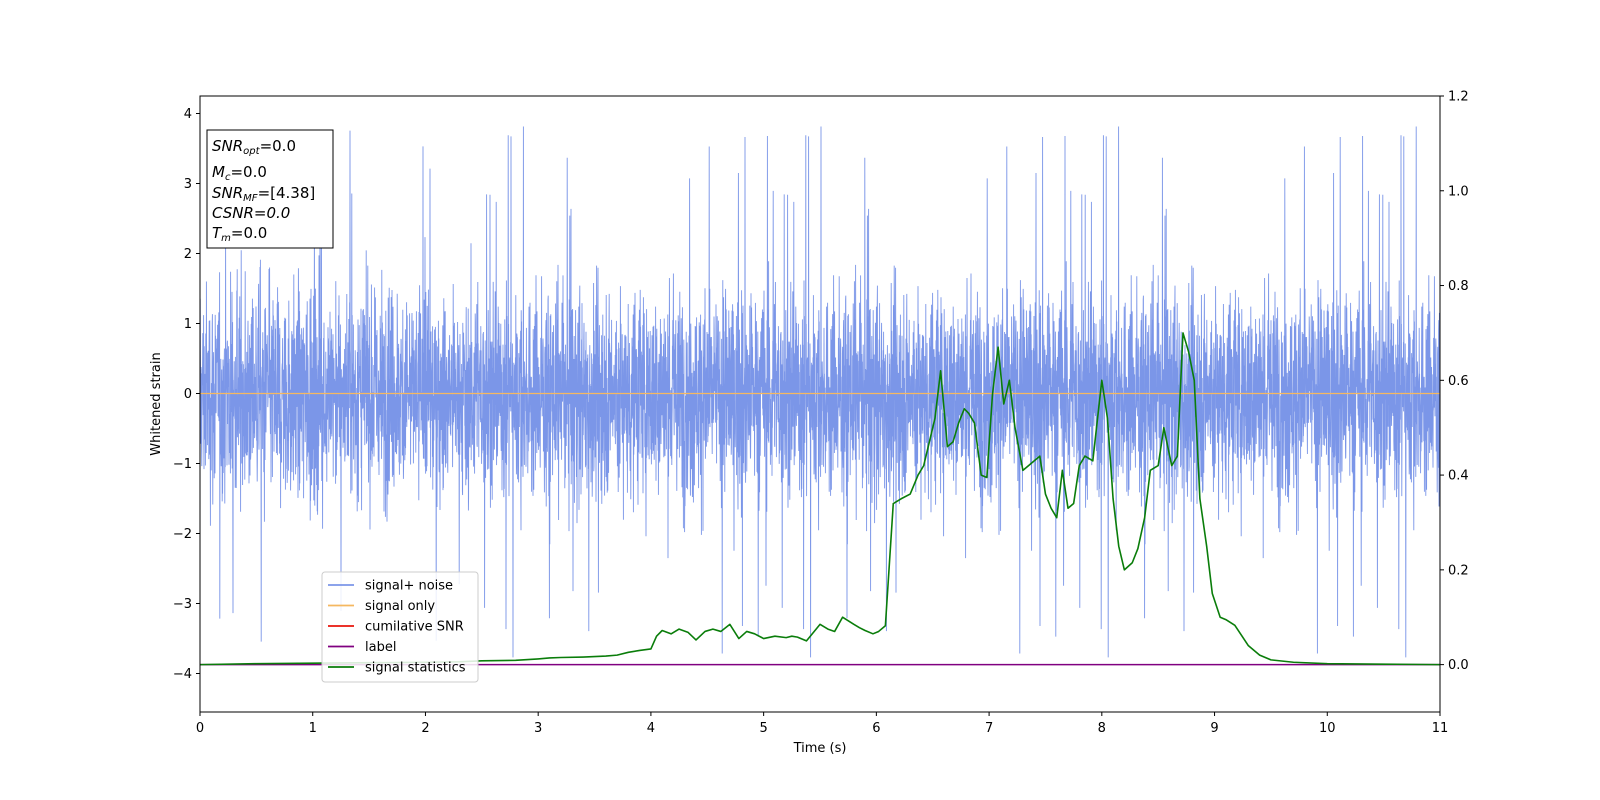 The height and width of the screenshot is (800, 1600). What do you see at coordinates (251, 151) in the screenshot?
I see `info-snr-opt-sub: opt` at bounding box center [251, 151].